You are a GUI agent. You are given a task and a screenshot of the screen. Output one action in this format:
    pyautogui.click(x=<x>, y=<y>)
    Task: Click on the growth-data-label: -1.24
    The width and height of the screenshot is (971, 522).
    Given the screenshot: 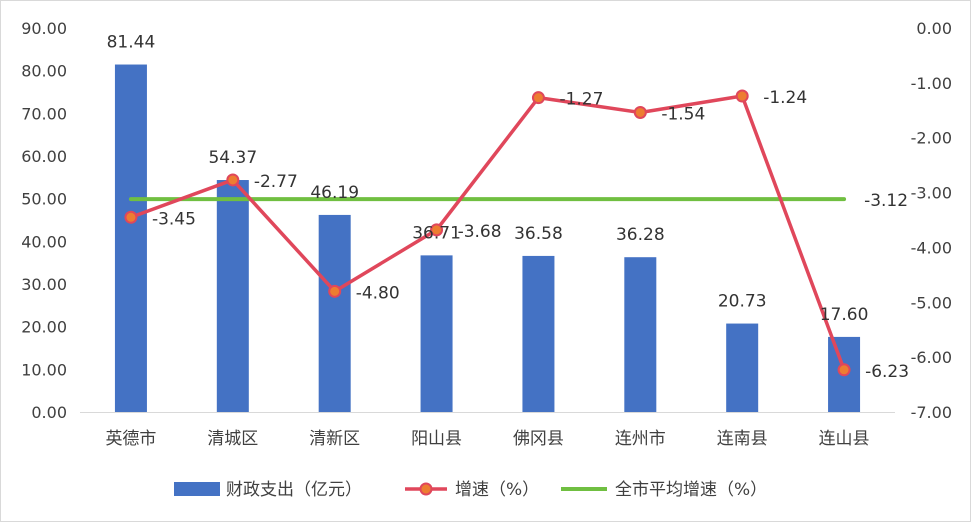 What is the action you would take?
    pyautogui.click(x=785, y=98)
    